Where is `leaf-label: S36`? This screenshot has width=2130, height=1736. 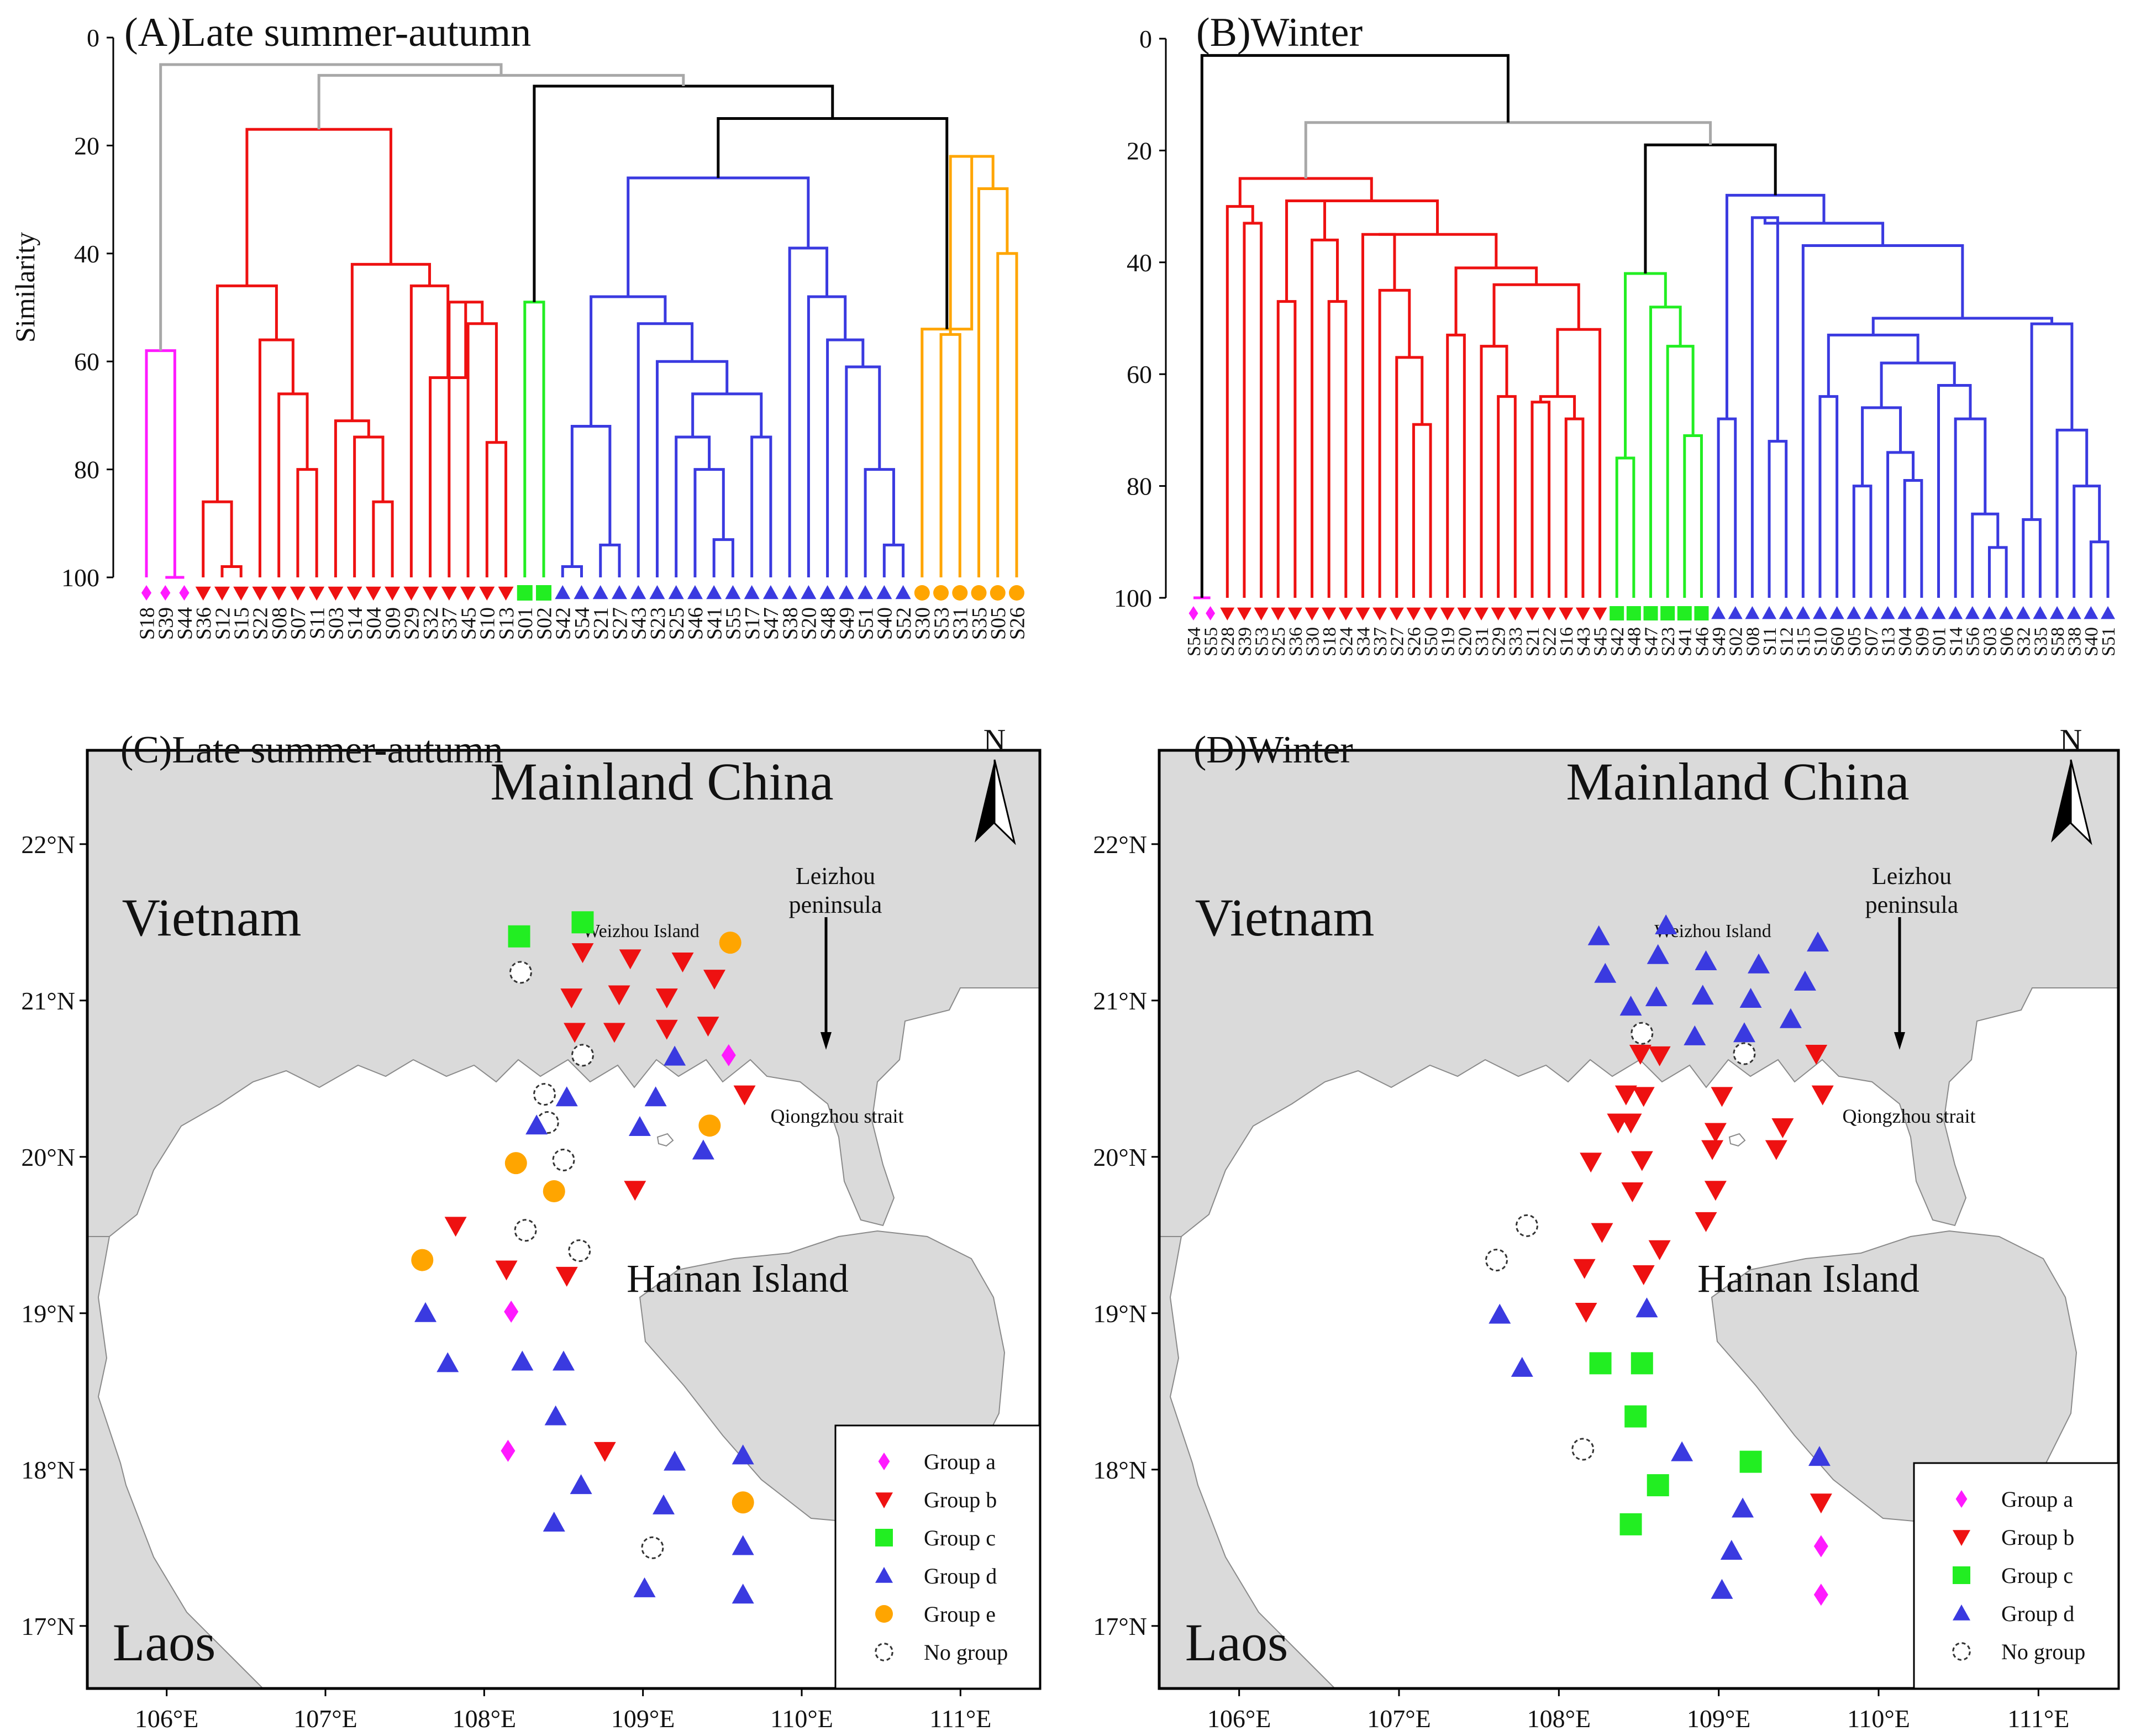
leaf-label: S36 is located at coordinates (204, 623).